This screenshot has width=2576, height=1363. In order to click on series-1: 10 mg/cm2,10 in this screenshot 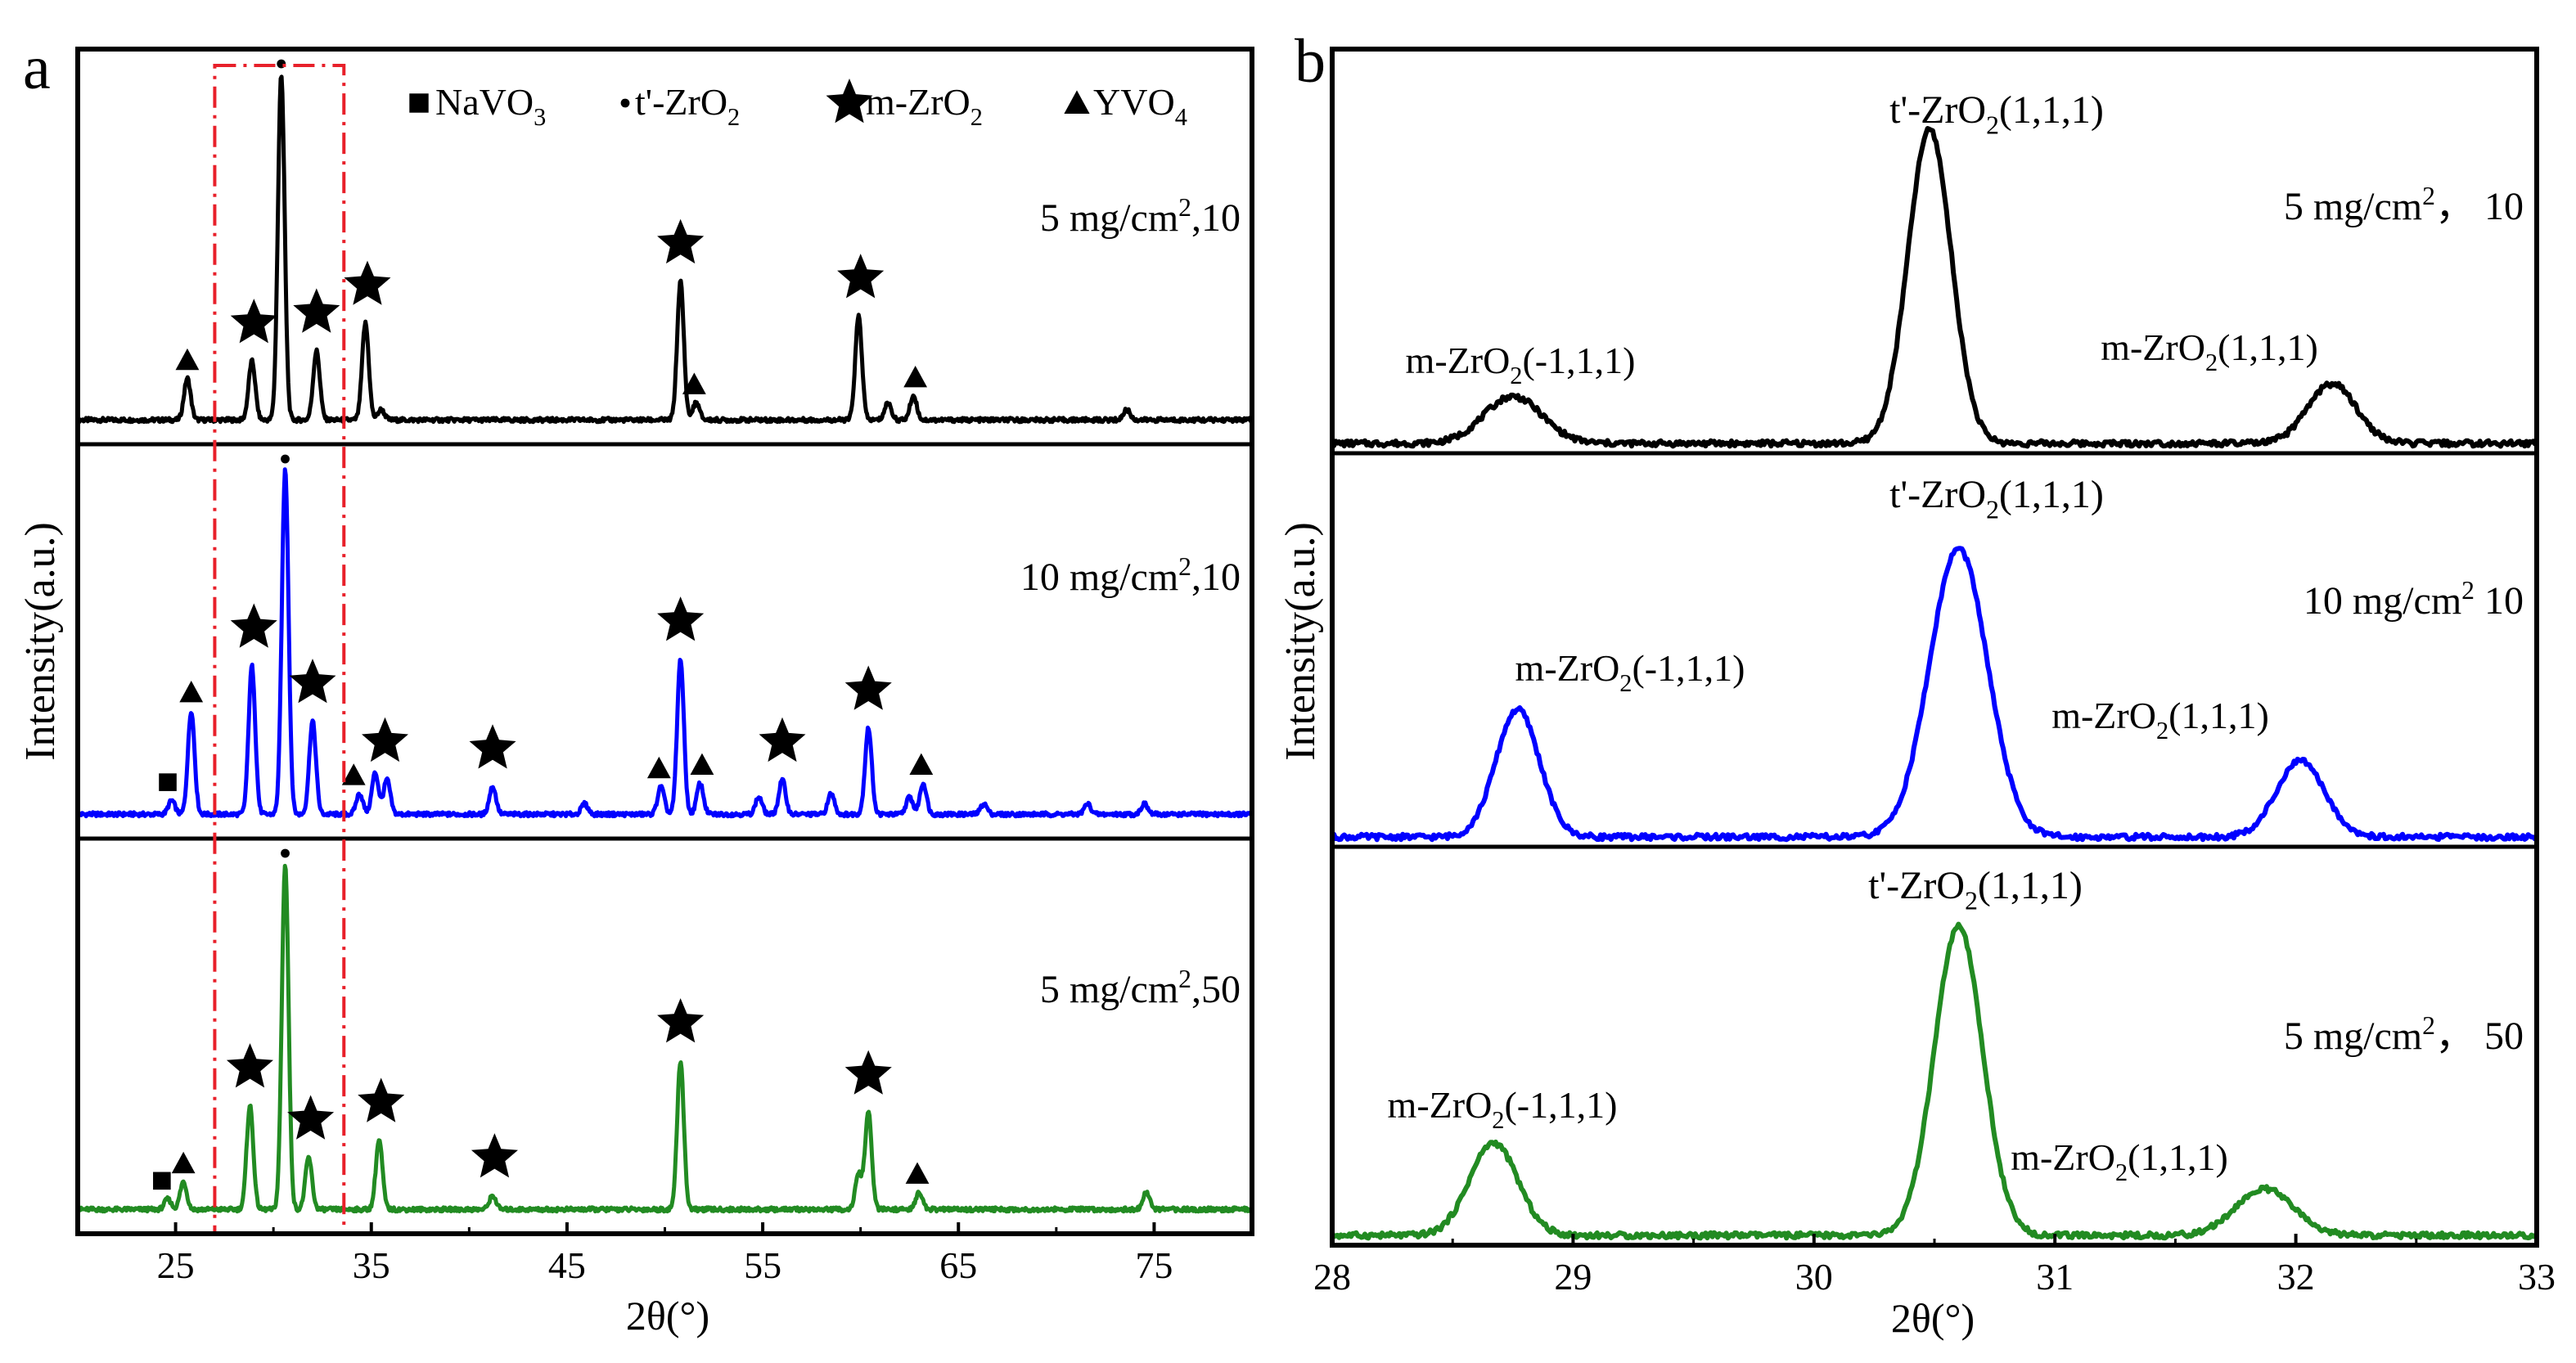, I will do `click(664, 636)`.